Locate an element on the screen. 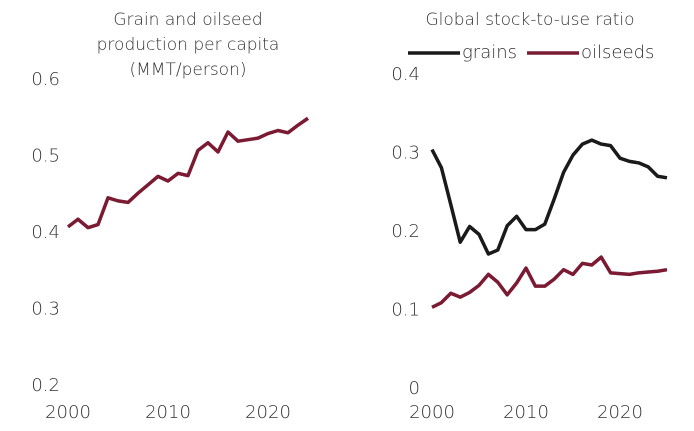 The image size is (694, 431). y-tick-label: 0.5 is located at coordinates (45, 156).